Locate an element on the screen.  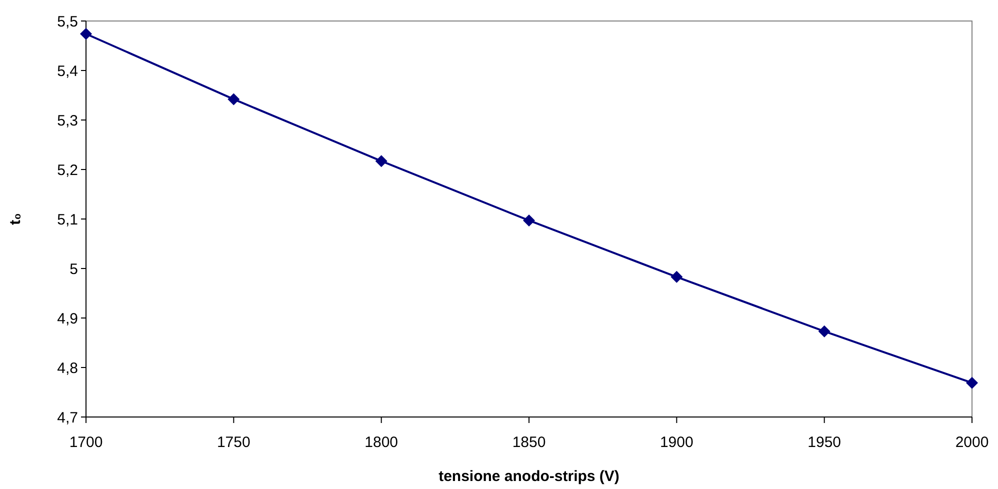
y-tick-label: 5,3 is located at coordinates (67, 121).